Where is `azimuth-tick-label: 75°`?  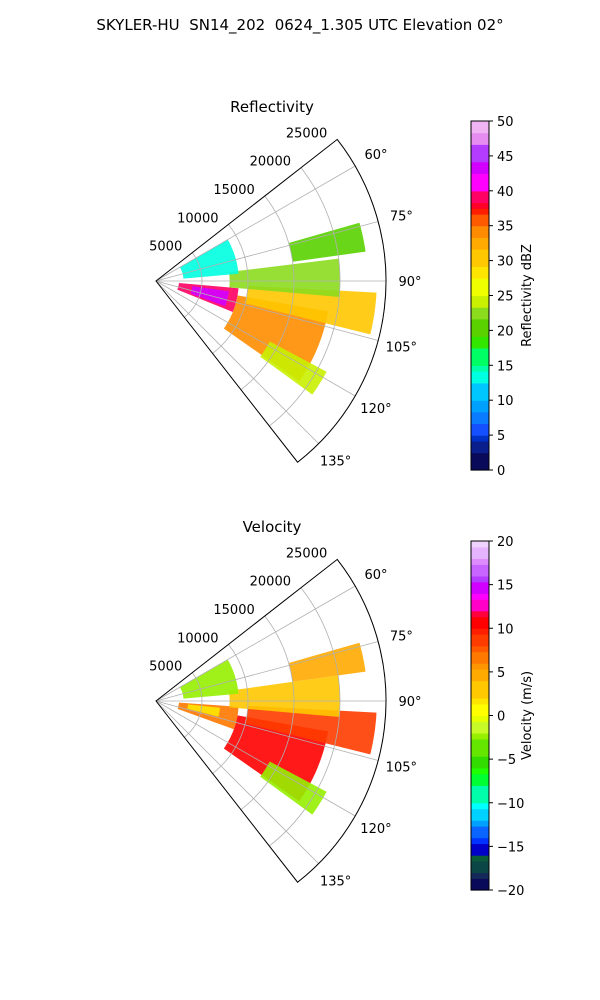 azimuth-tick-label: 75° is located at coordinates (401, 636).